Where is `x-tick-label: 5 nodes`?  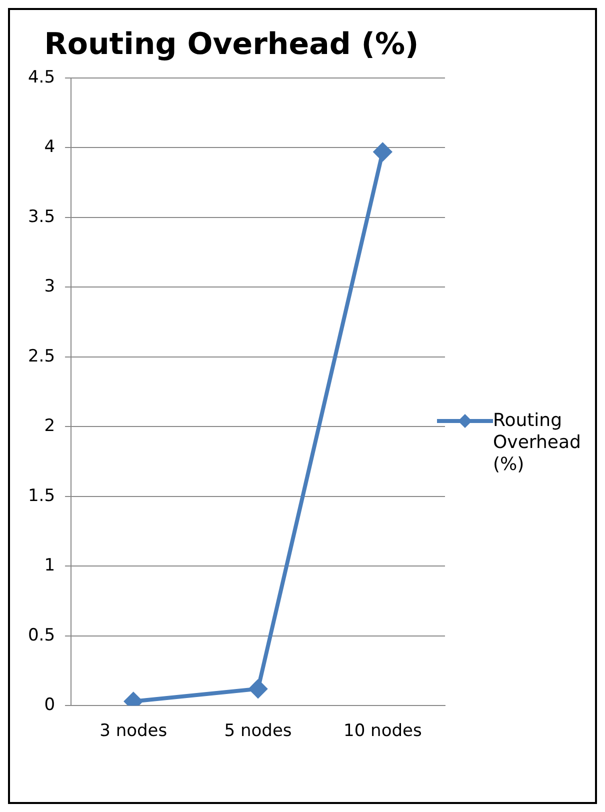 x-tick-label: 5 nodes is located at coordinates (258, 731).